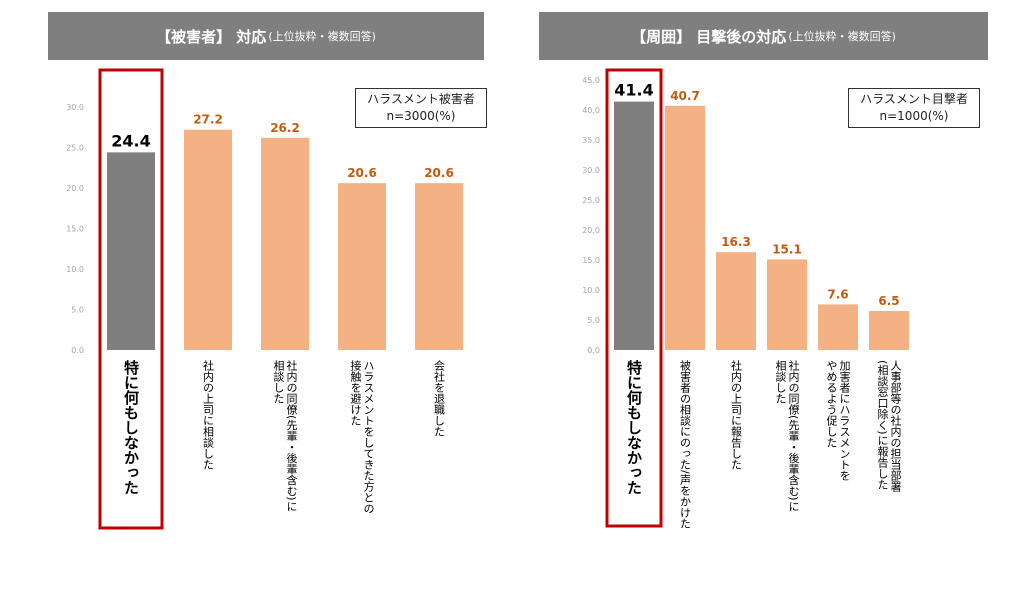 This screenshot has height=593, width=1024. I want to click on data-label: 26.2, so click(285, 128).